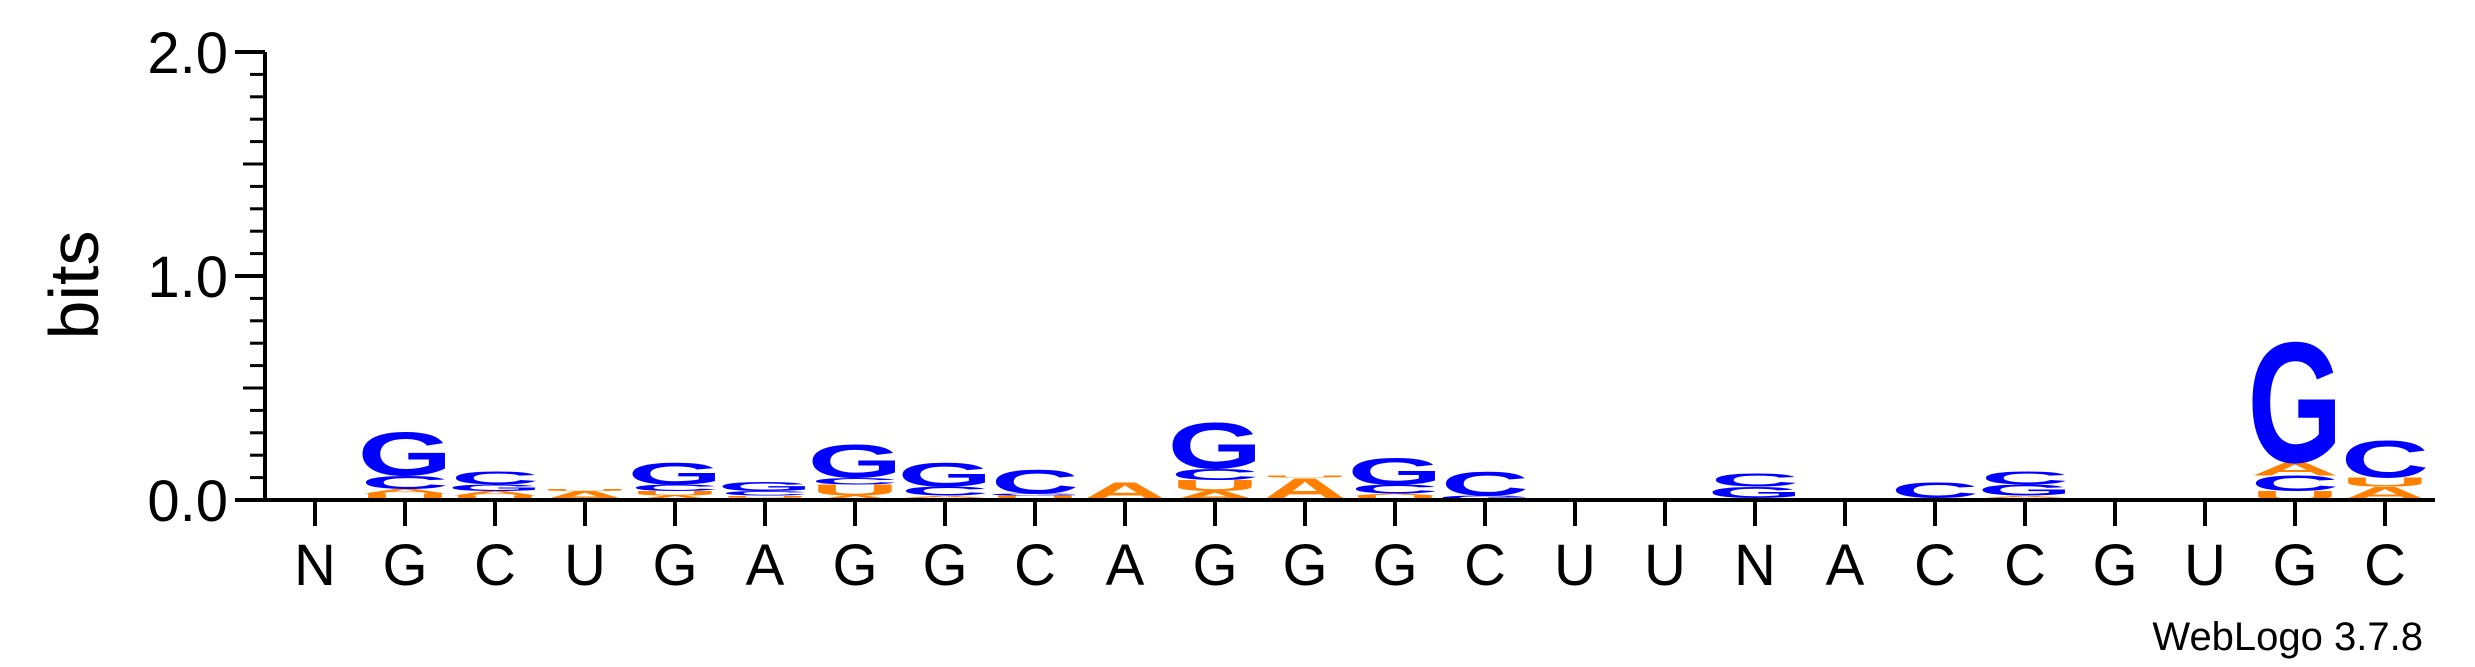  What do you see at coordinates (187, 501) in the screenshot?
I see `y-tick-label: 0.0` at bounding box center [187, 501].